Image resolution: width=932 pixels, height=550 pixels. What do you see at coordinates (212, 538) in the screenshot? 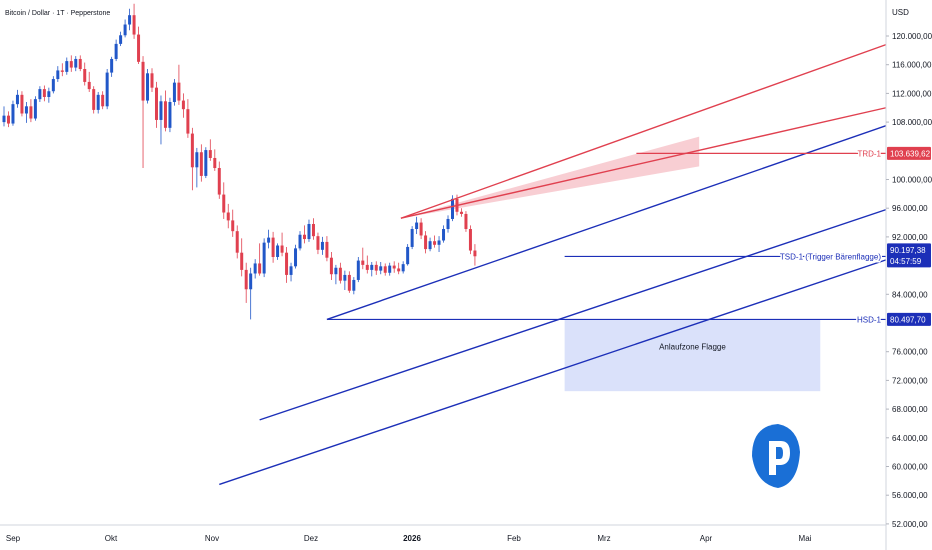
I see `x-tick-label: Nov` at bounding box center [212, 538].